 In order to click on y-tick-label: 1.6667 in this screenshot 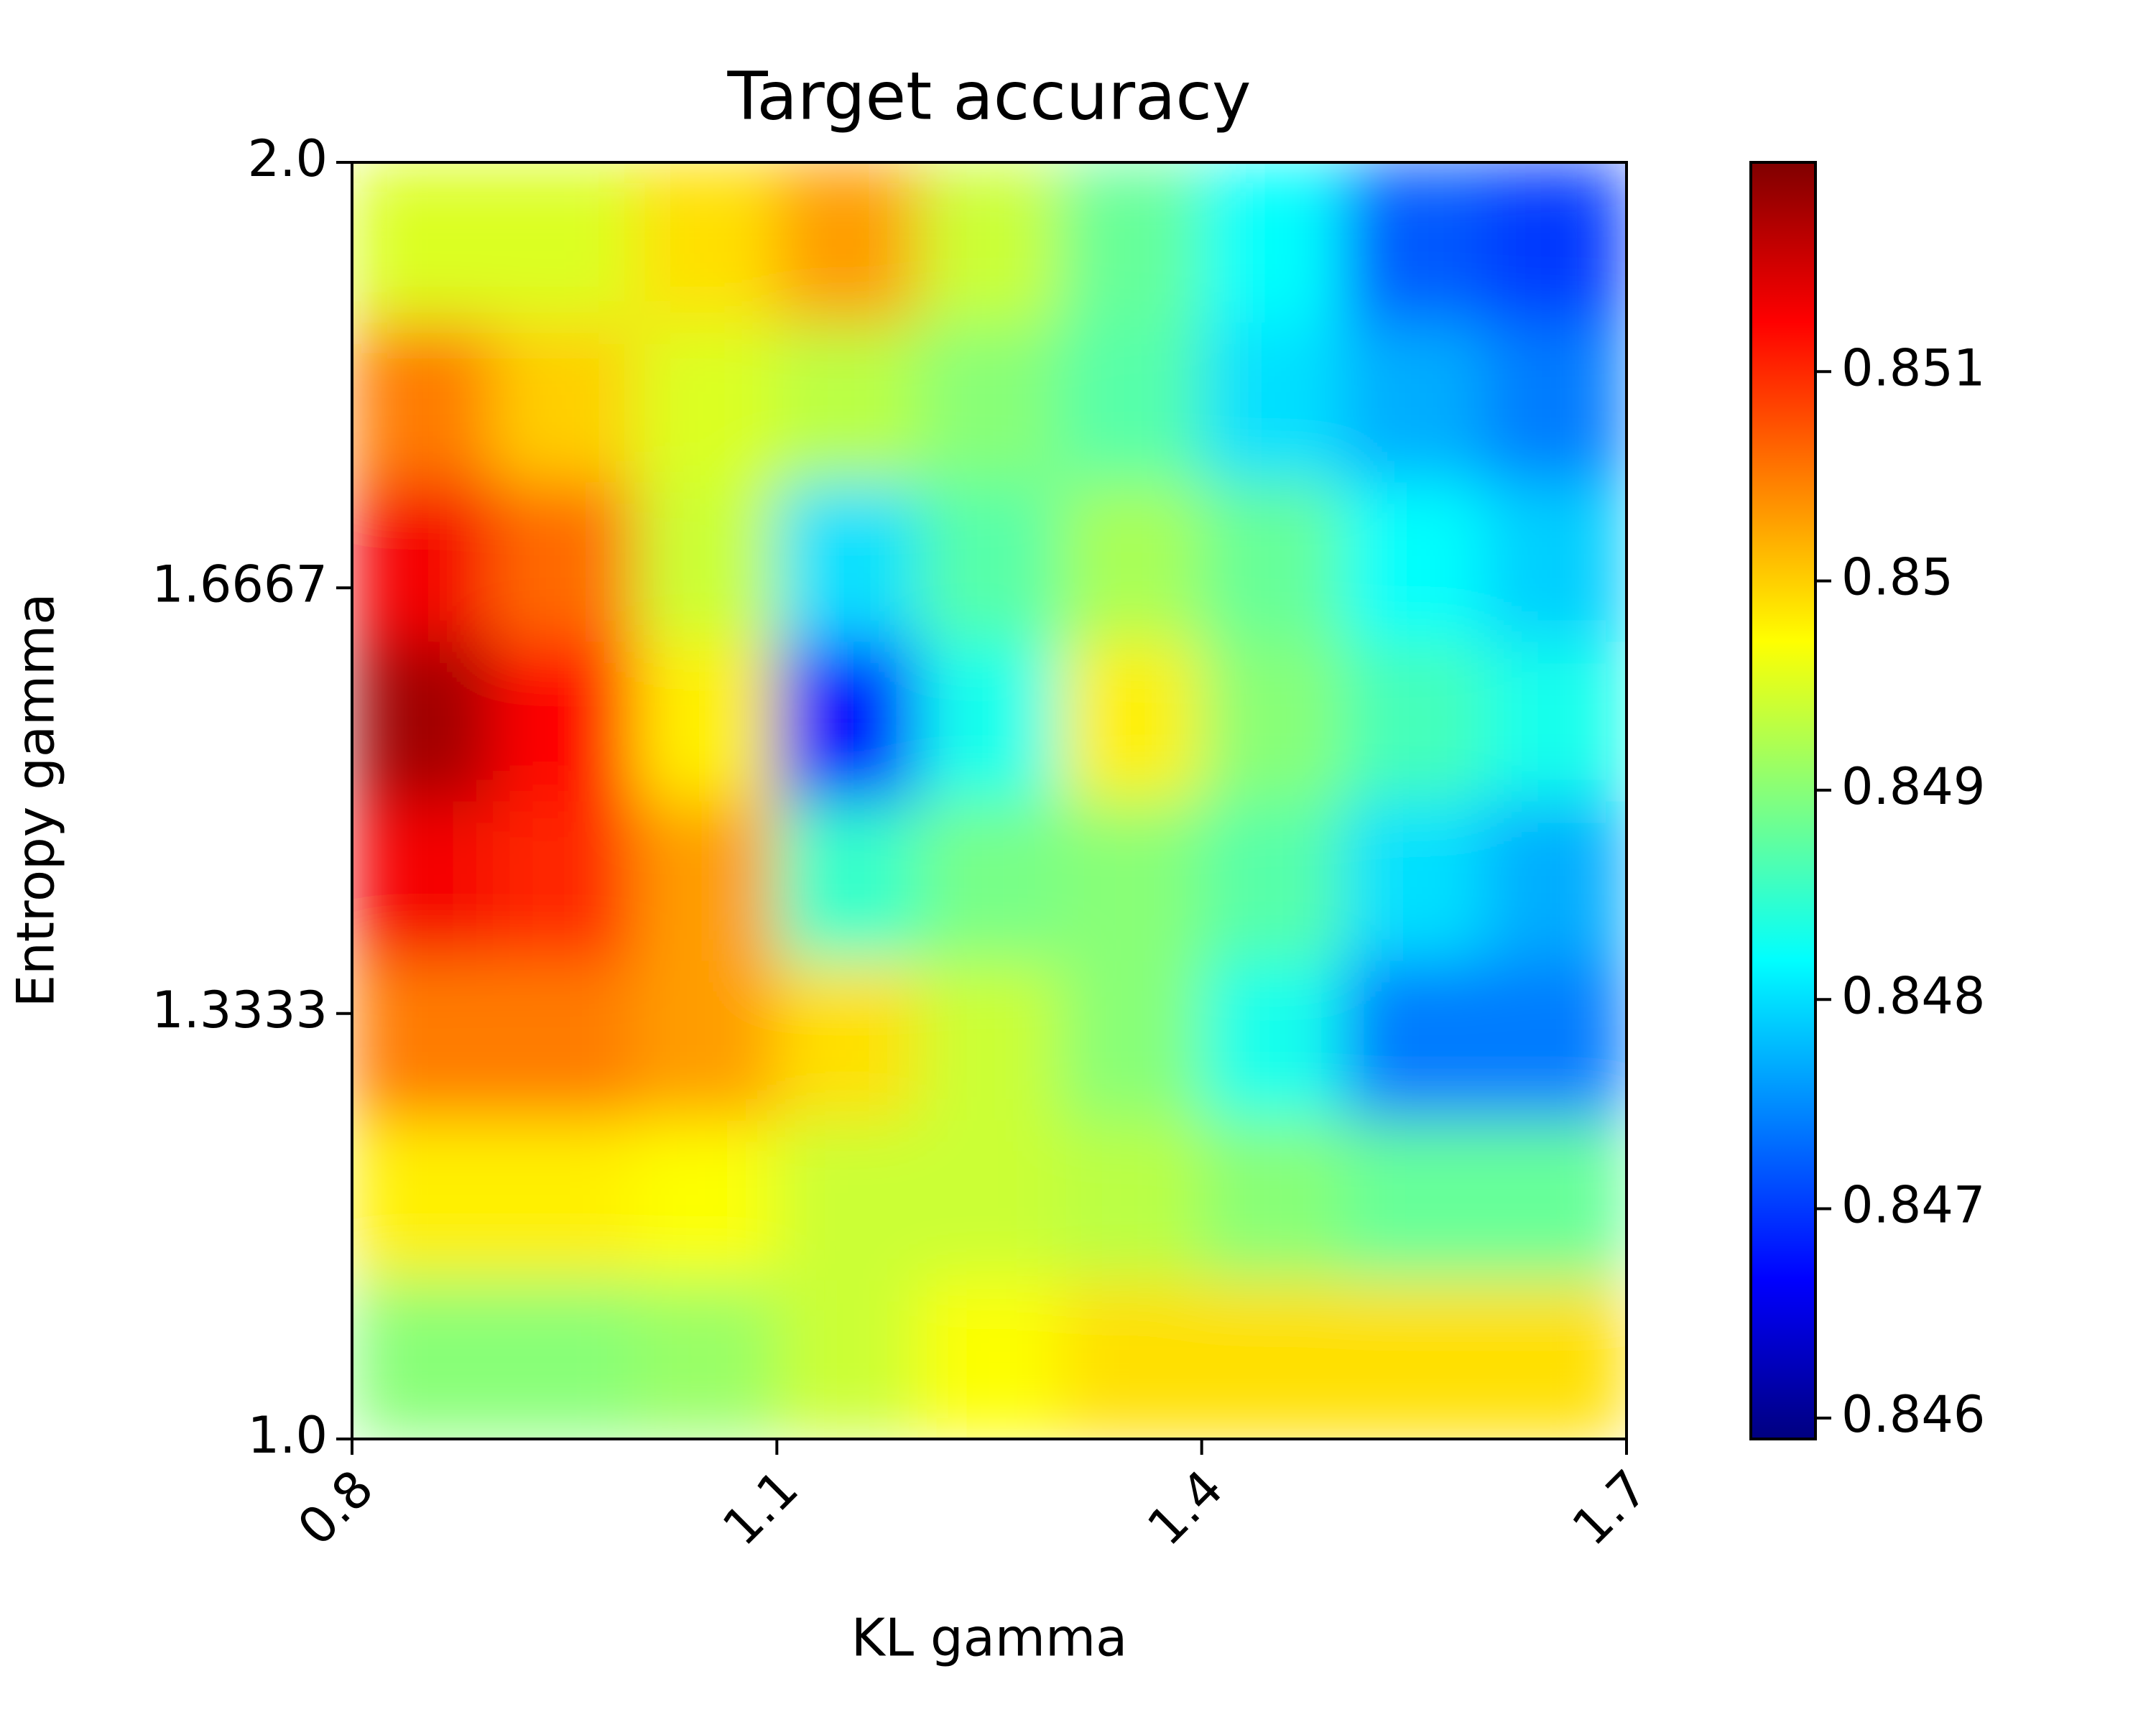, I will do `click(240, 584)`.